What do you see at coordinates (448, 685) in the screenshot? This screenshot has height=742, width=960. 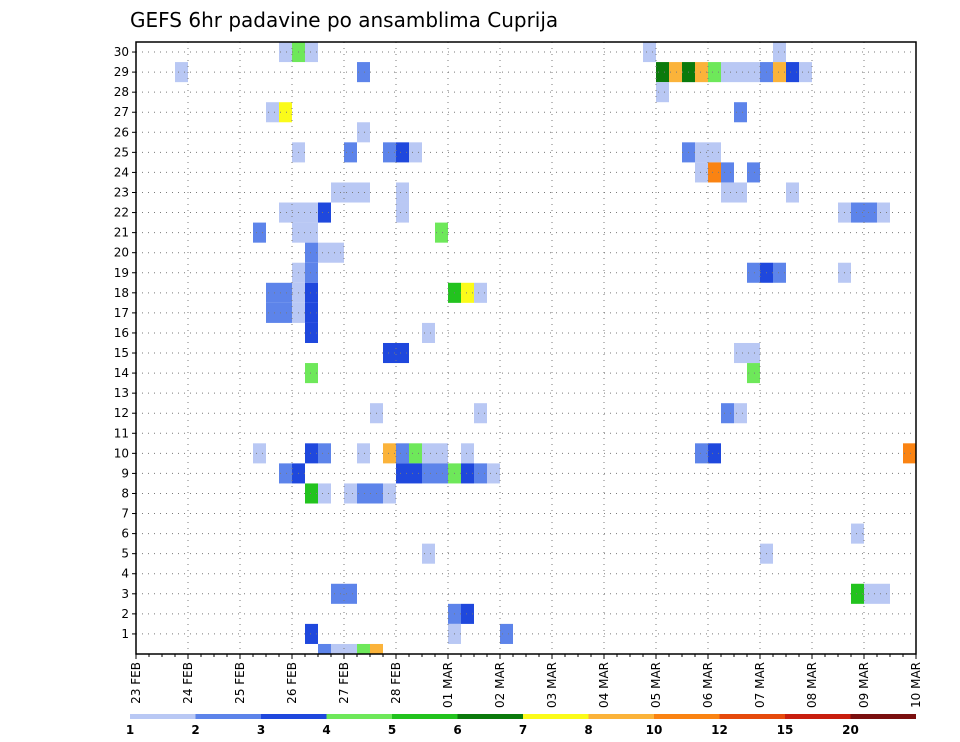 I see `x-tick-label: 01 MAR` at bounding box center [448, 685].